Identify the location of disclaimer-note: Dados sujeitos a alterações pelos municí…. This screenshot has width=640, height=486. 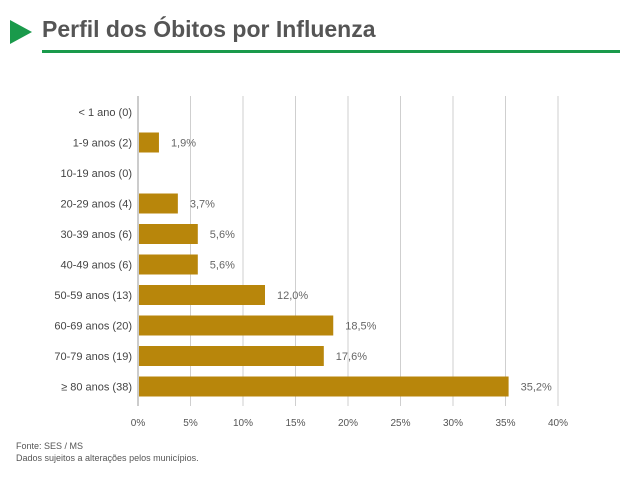
(107, 458).